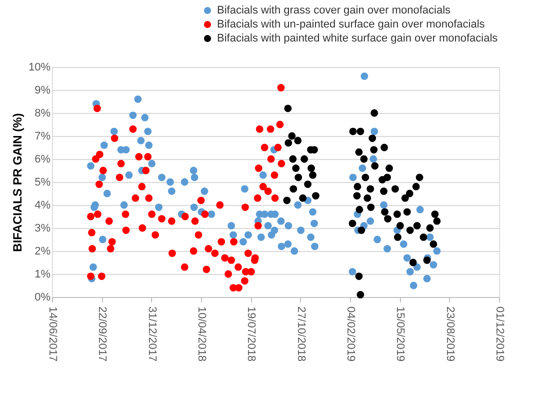  I want to click on x-tick-label: 14/06/2017, so click(52, 334).